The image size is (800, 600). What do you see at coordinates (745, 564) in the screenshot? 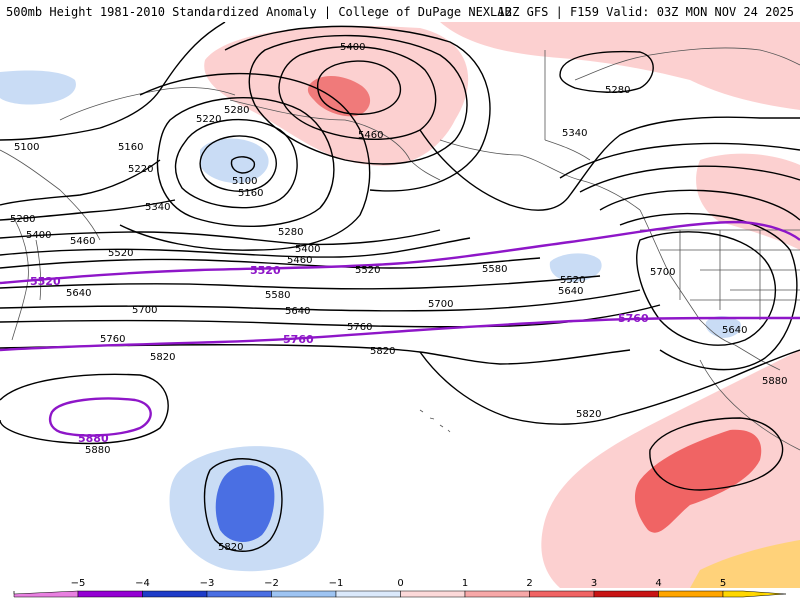
I see `pos-anomaly-gulf-band` at bounding box center [745, 564].